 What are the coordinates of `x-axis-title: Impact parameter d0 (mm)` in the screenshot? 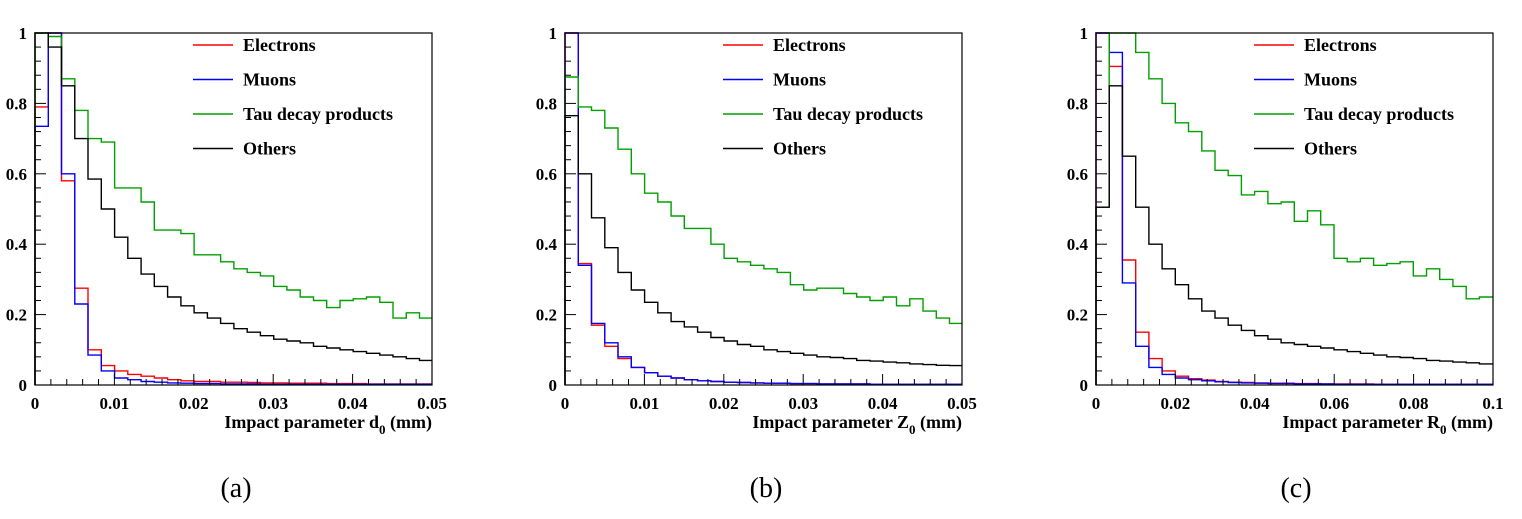 It's located at (328, 424).